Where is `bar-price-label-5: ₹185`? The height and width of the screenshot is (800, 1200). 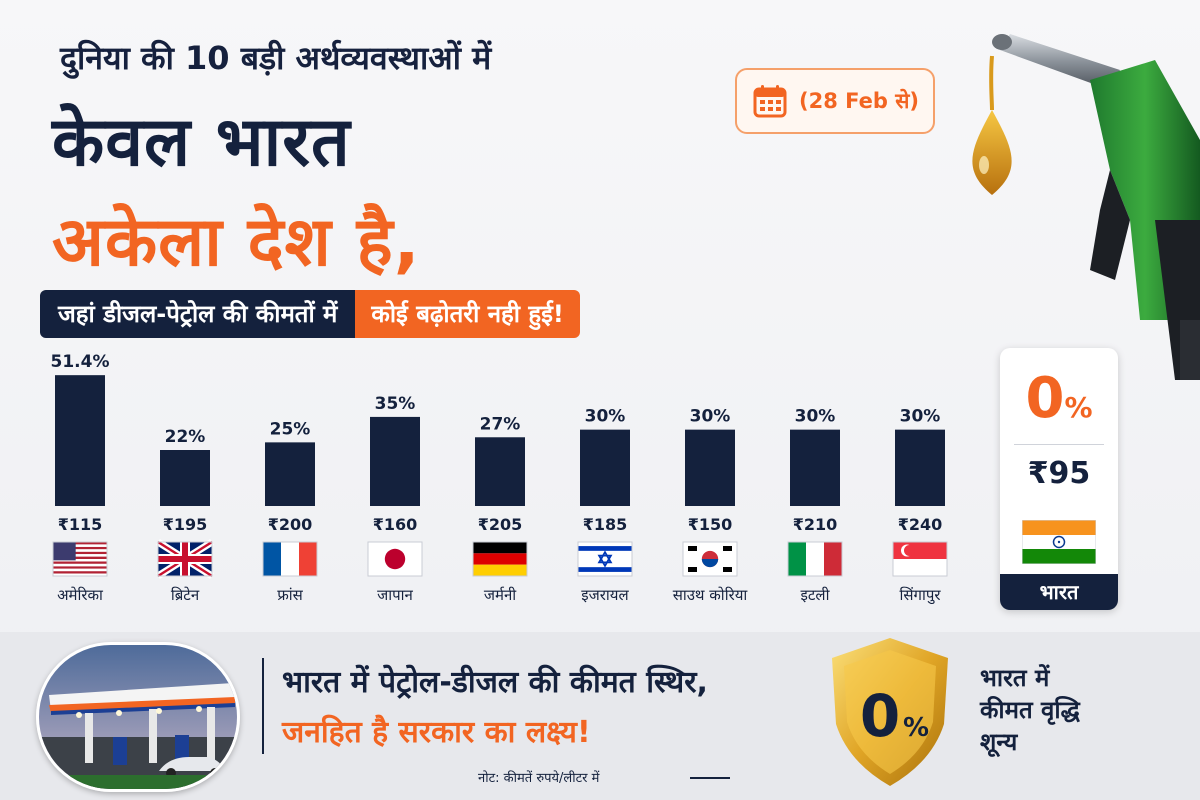 bar-price-label-5: ₹185 is located at coordinates (605, 524).